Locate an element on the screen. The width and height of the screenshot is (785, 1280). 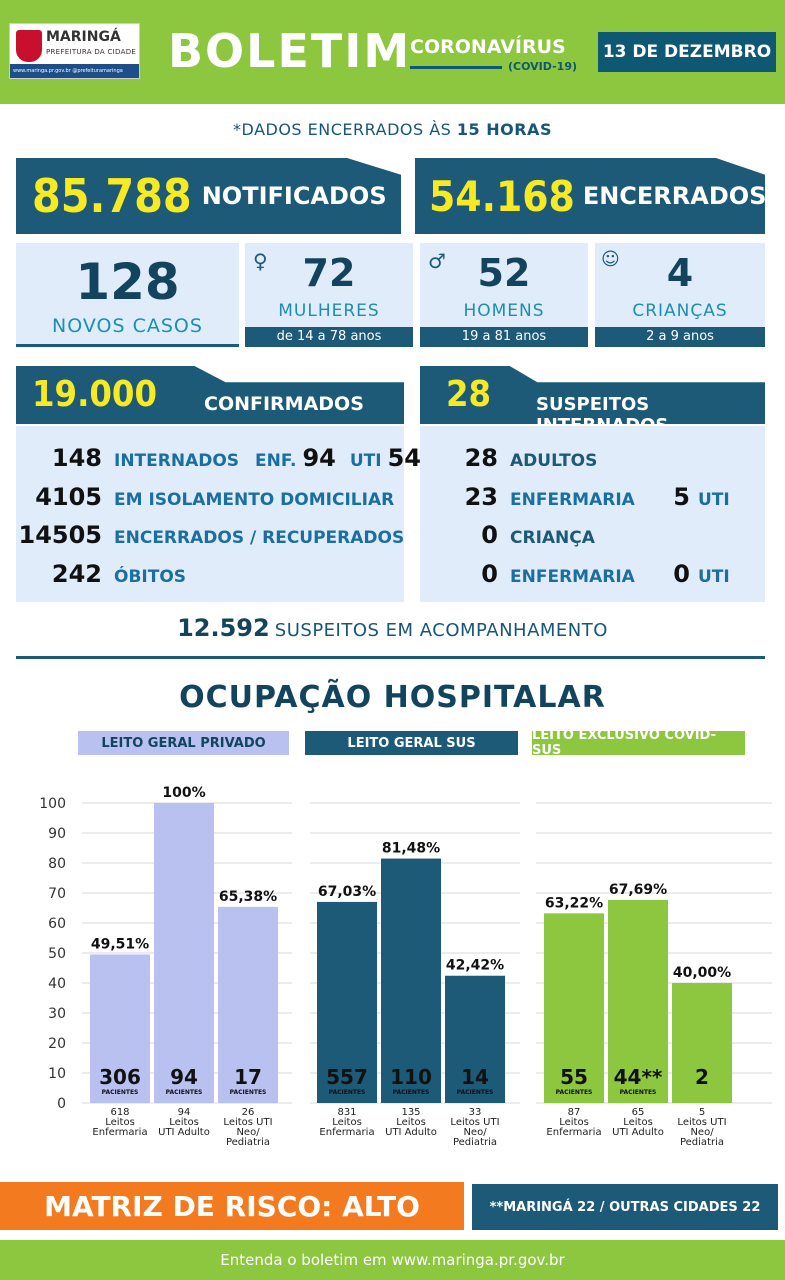
ward-value: 94 is located at coordinates (319, 458).